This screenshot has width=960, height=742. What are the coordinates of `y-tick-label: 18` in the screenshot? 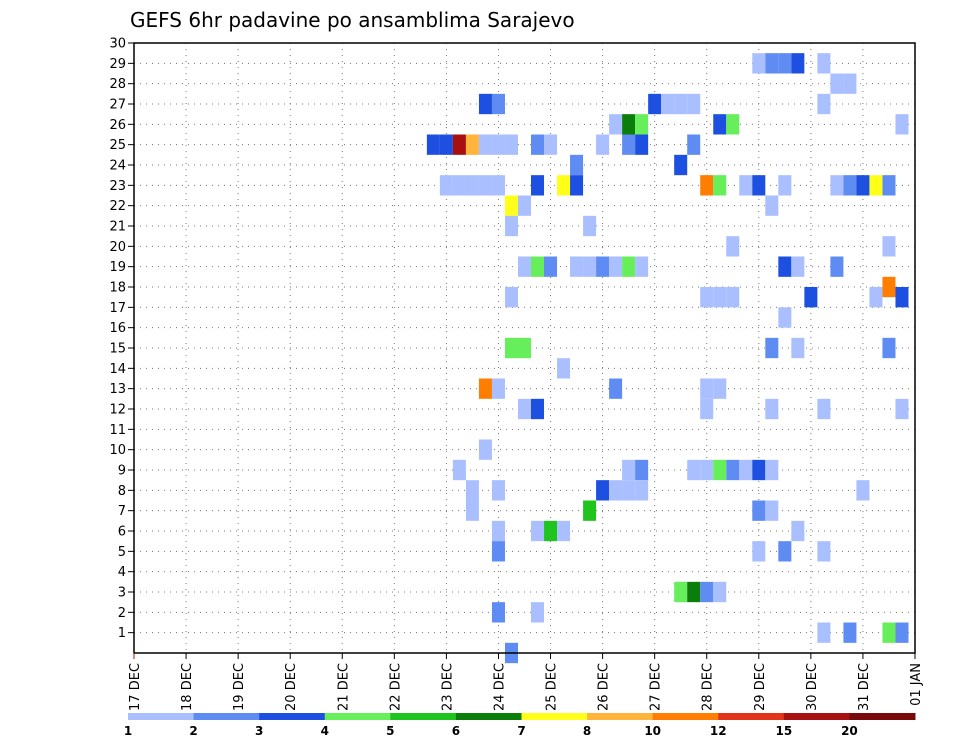 It's located at (117, 288).